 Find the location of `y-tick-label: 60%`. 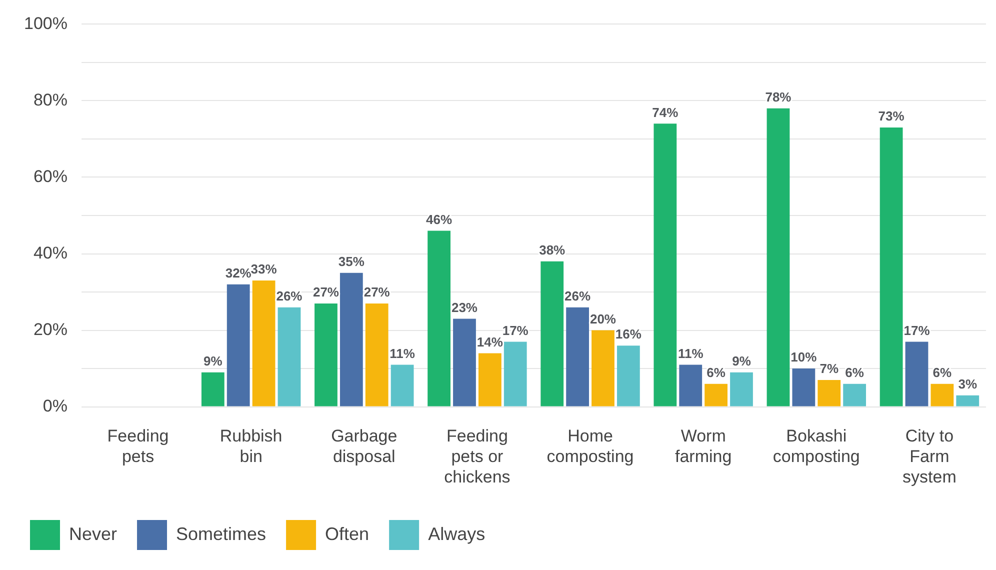

y-tick-label: 60% is located at coordinates (50, 176).